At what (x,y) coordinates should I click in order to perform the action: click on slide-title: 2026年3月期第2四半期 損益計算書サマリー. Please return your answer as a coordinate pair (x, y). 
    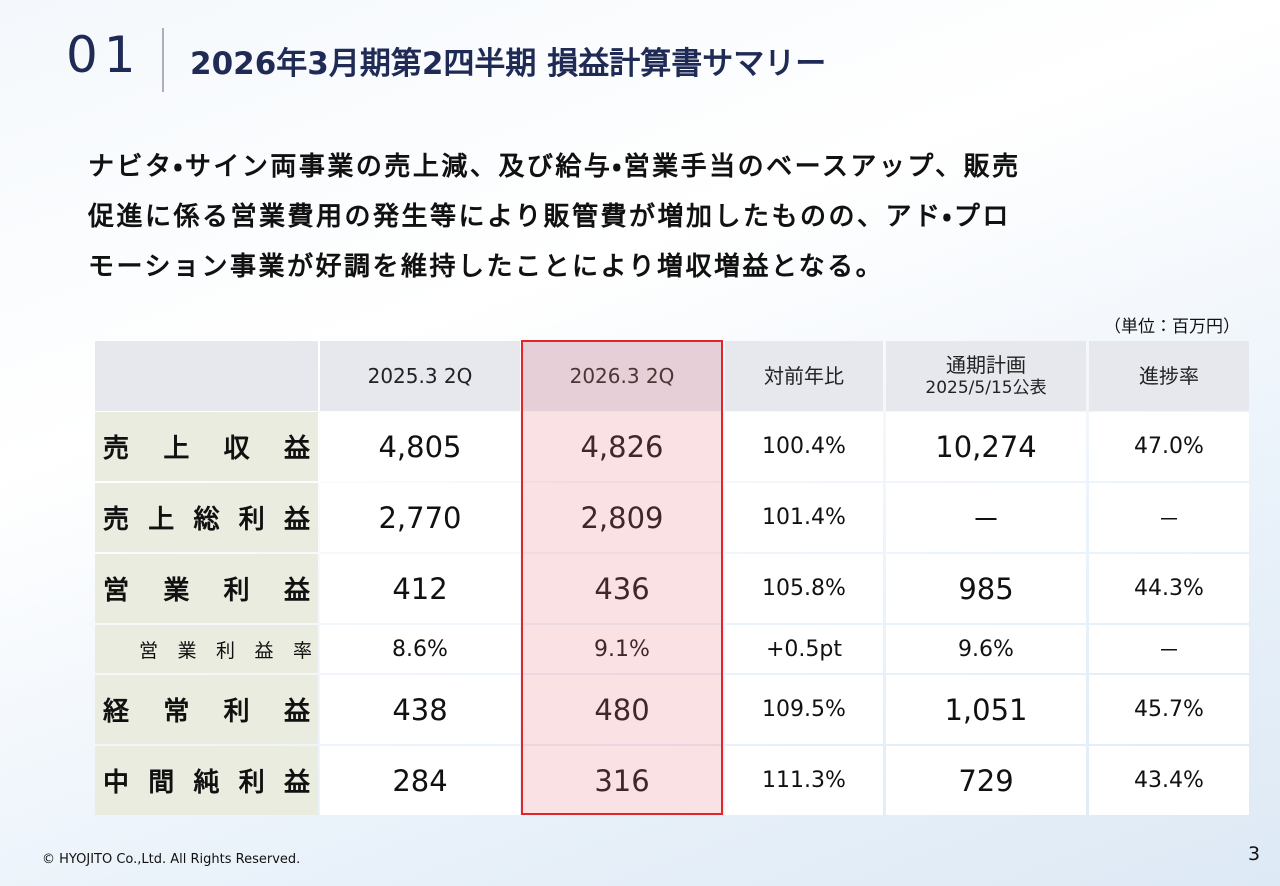
    Looking at the image, I should click on (508, 64).